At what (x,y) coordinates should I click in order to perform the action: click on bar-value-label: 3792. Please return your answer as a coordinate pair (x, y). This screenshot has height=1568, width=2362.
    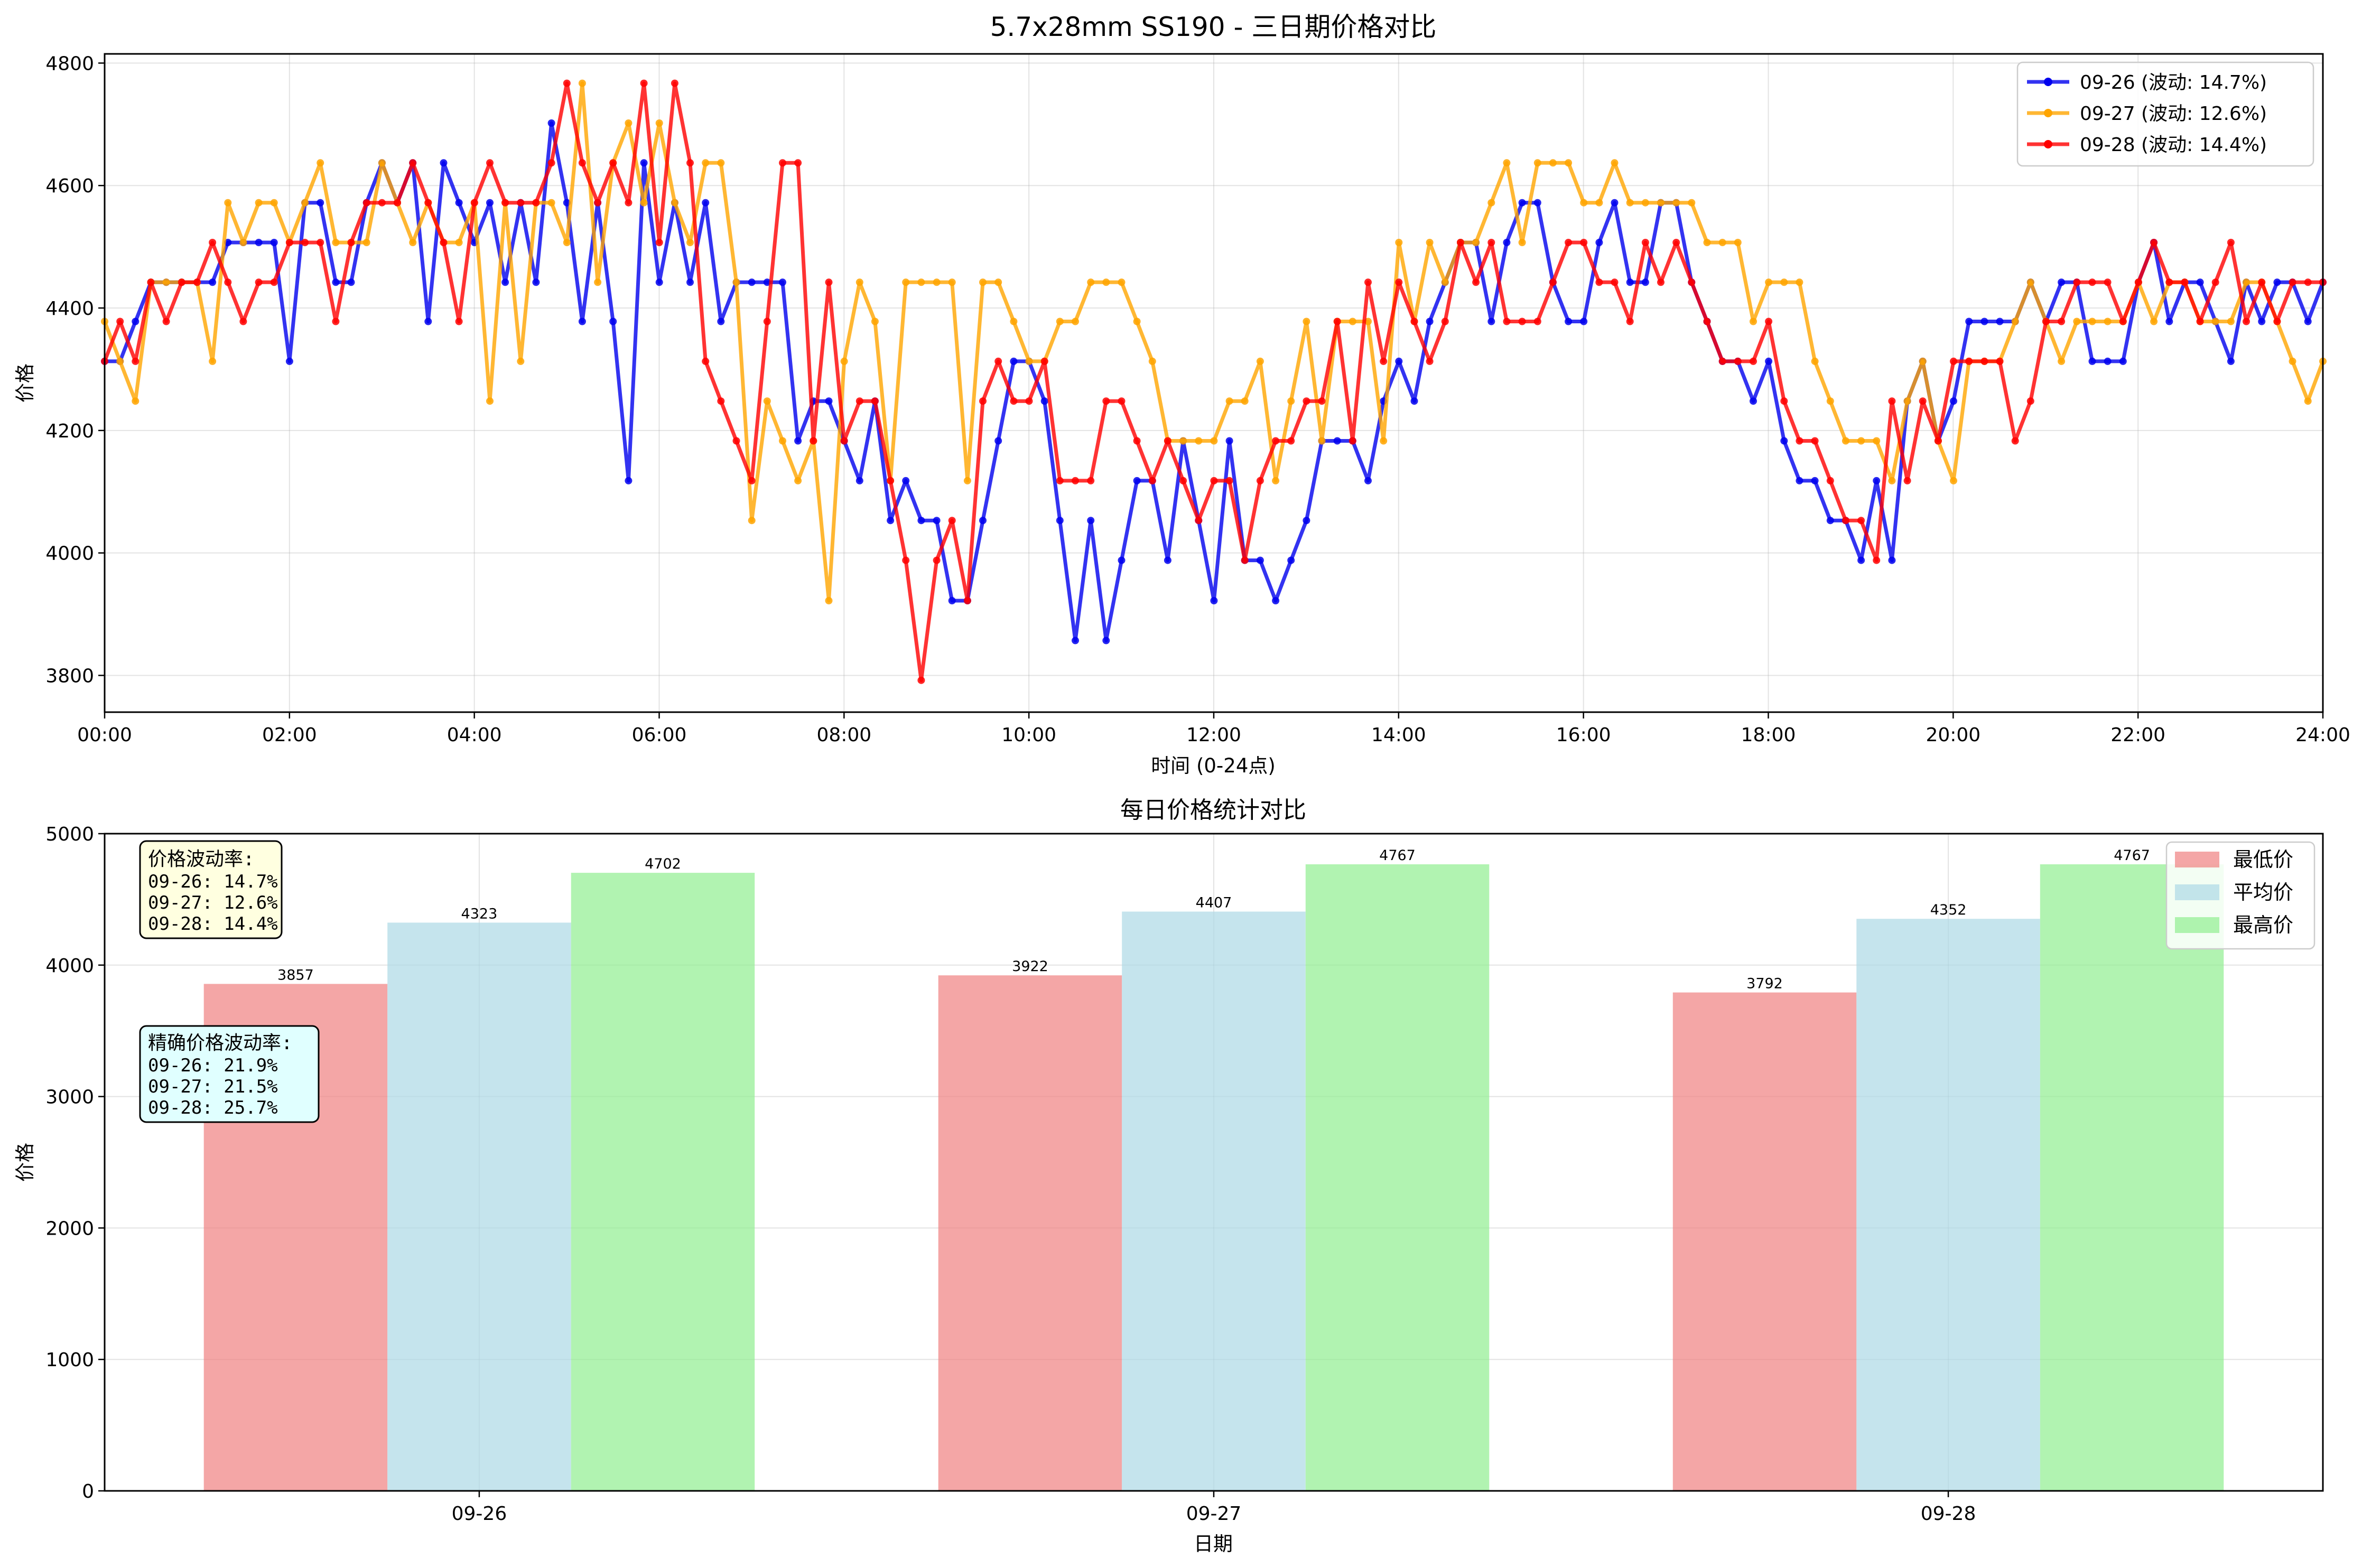
    Looking at the image, I should click on (1764, 984).